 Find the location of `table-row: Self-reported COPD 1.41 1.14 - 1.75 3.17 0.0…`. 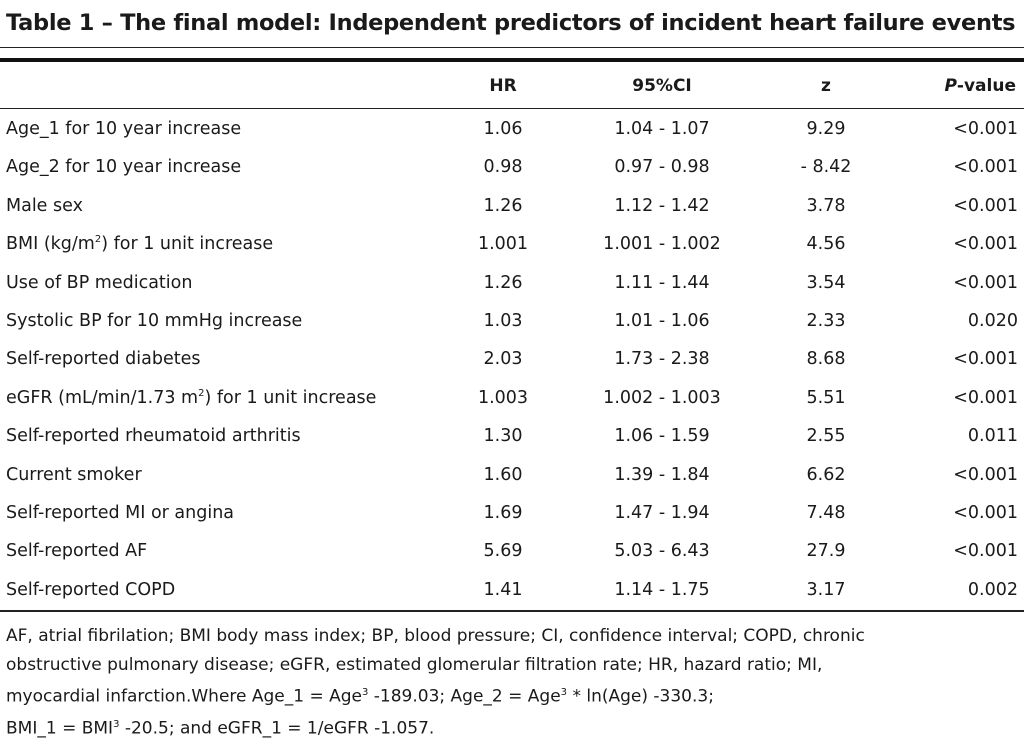

table-row: Self-reported COPD 1.41 1.14 - 1.75 3.17 0.0… is located at coordinates (512, 592).